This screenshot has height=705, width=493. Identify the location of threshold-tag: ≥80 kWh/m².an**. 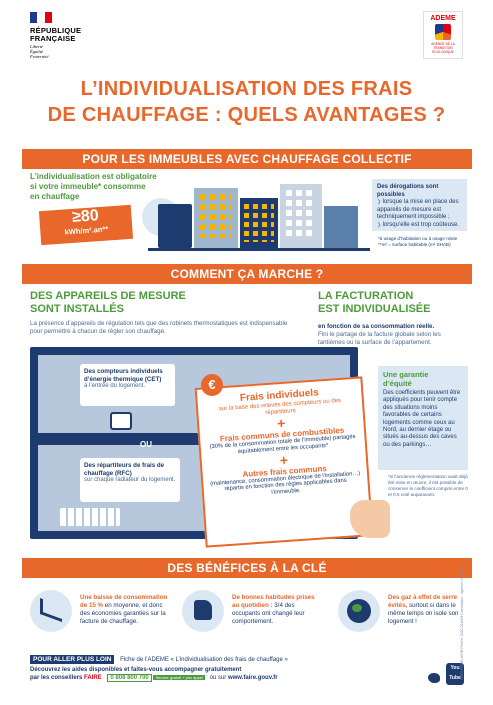
(86, 225).